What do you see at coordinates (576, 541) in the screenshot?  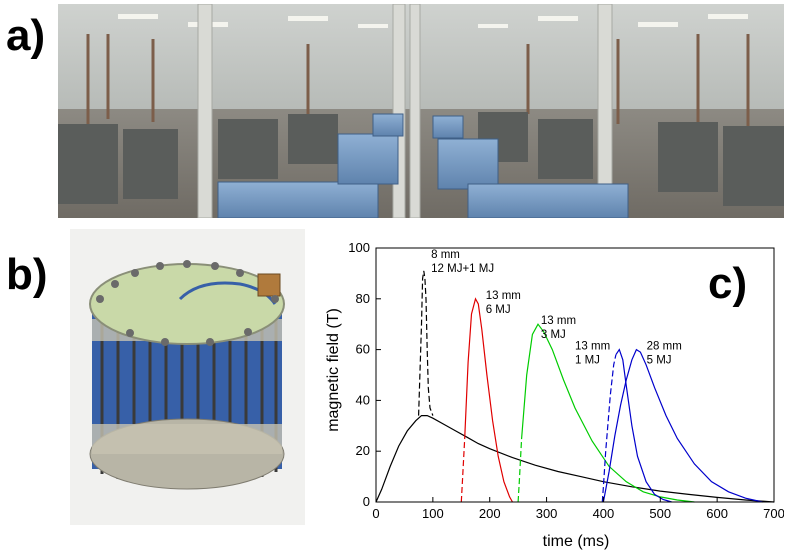 I see `x-axis-title: time (ms)` at bounding box center [576, 541].